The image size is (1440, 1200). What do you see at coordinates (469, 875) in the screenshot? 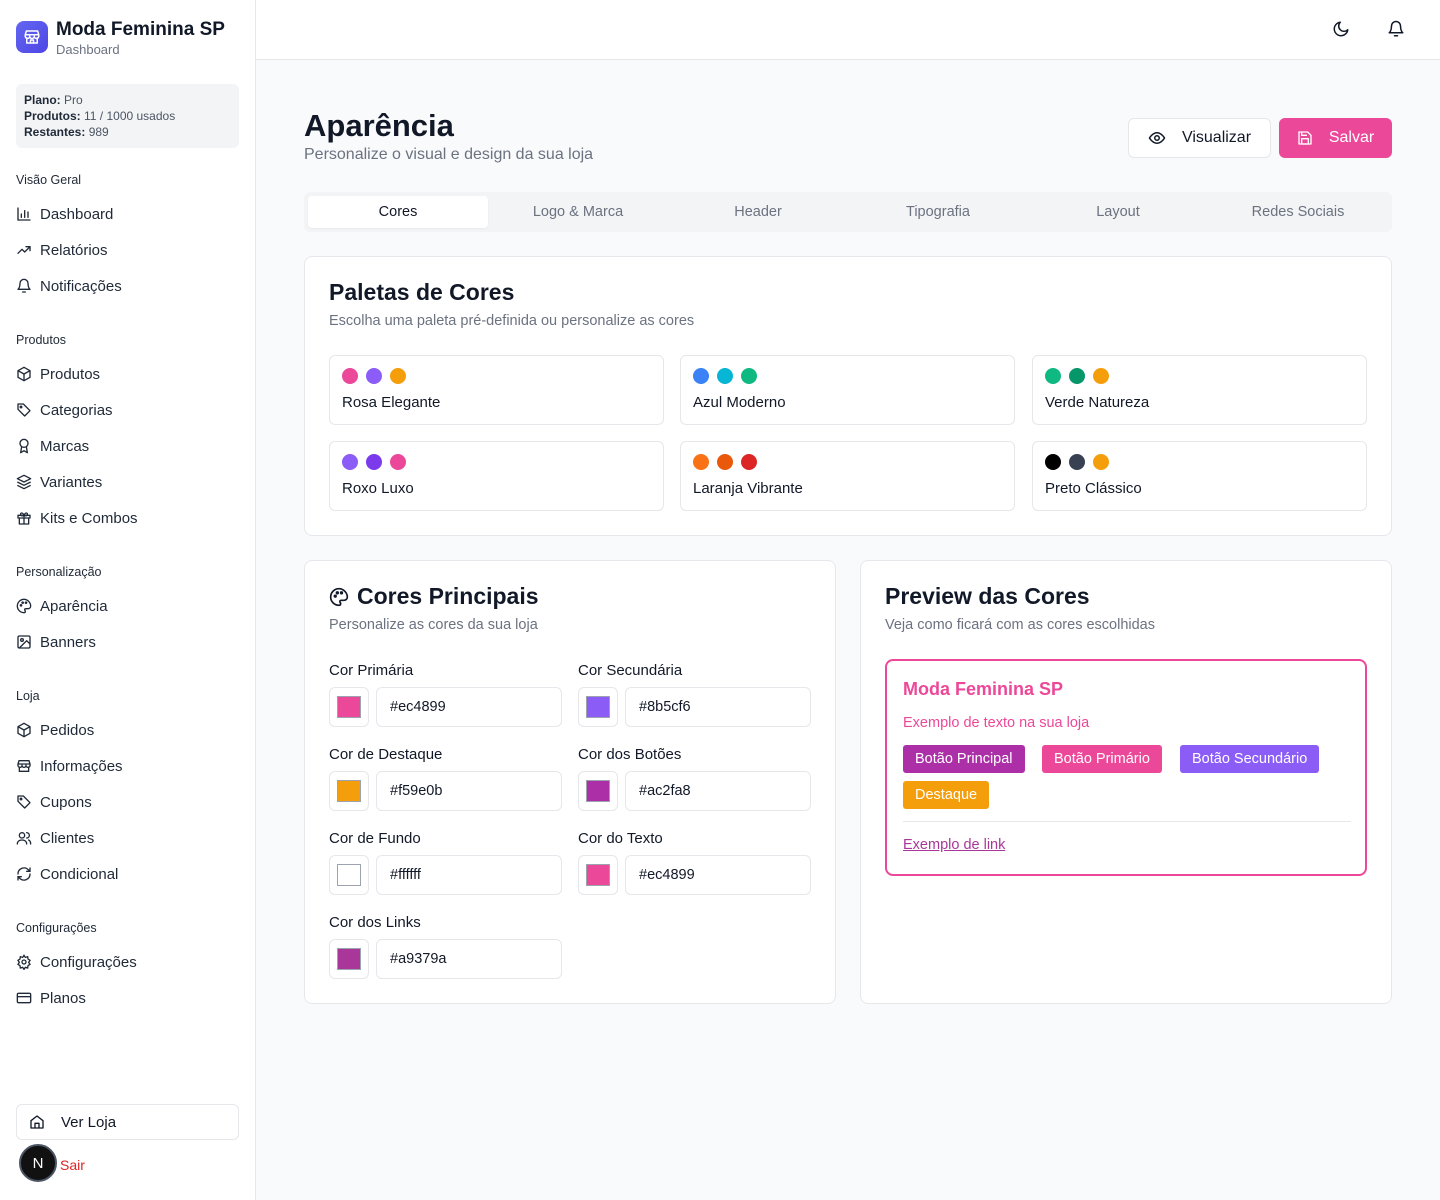
I see `hex-input-background: #ffffff` at bounding box center [469, 875].